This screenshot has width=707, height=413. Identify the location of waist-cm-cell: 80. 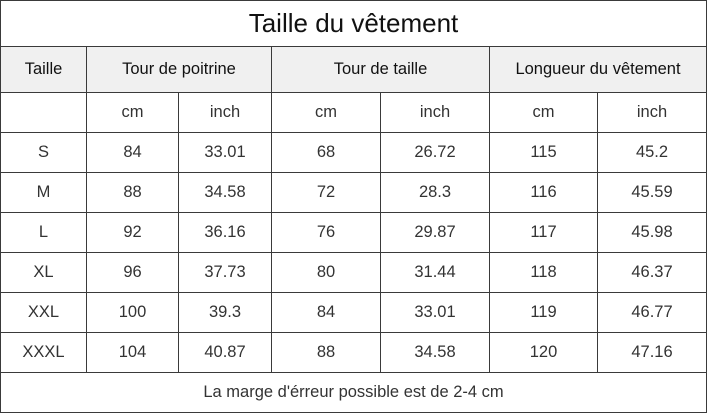
(326, 272).